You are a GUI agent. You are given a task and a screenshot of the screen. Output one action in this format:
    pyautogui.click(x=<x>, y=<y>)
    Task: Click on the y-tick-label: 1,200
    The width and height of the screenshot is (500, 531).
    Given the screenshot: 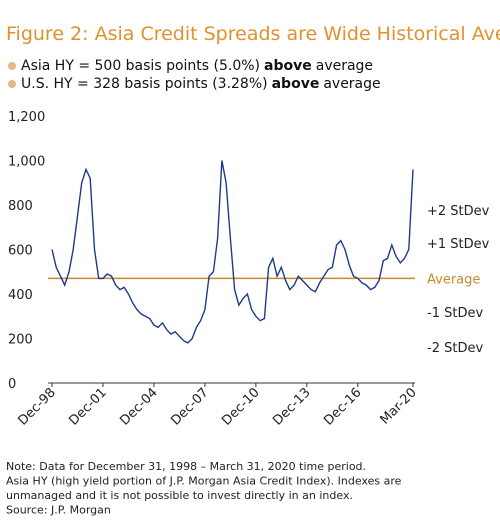 What is the action you would take?
    pyautogui.click(x=26, y=117)
    